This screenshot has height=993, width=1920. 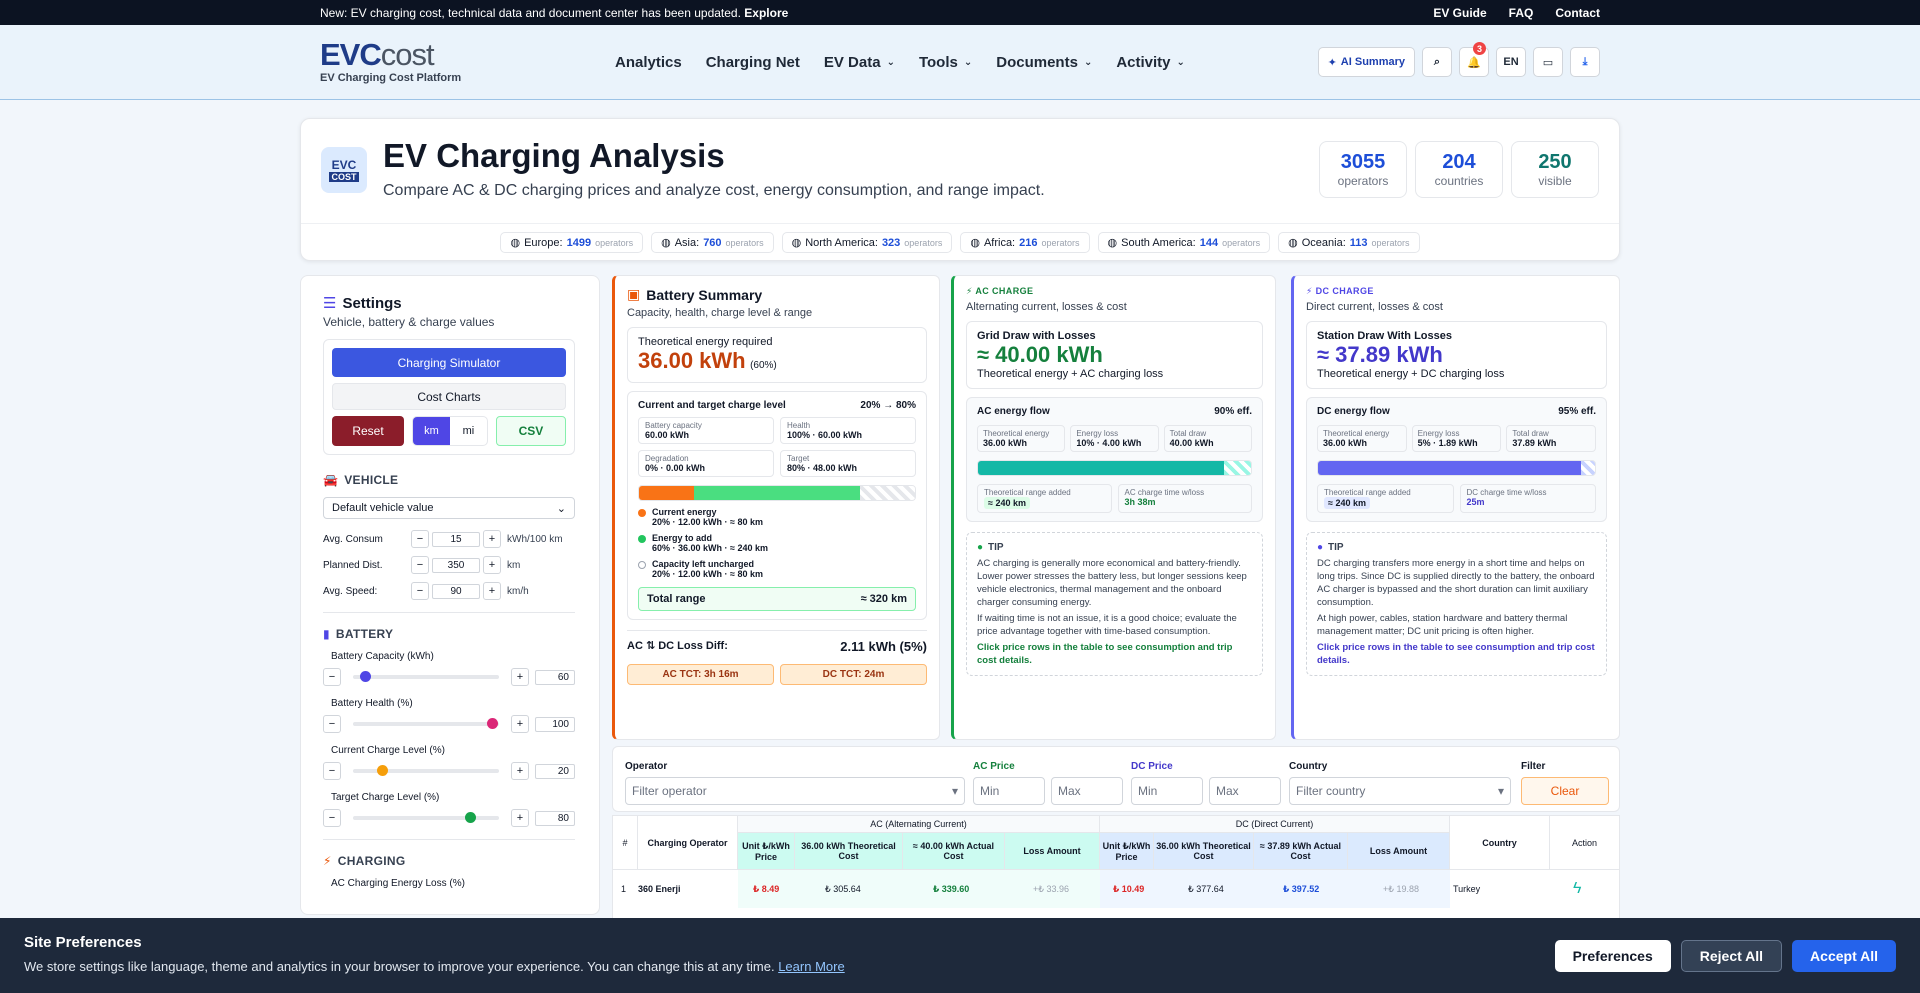 I want to click on slider-row: − +100, so click(x=449, y=724).